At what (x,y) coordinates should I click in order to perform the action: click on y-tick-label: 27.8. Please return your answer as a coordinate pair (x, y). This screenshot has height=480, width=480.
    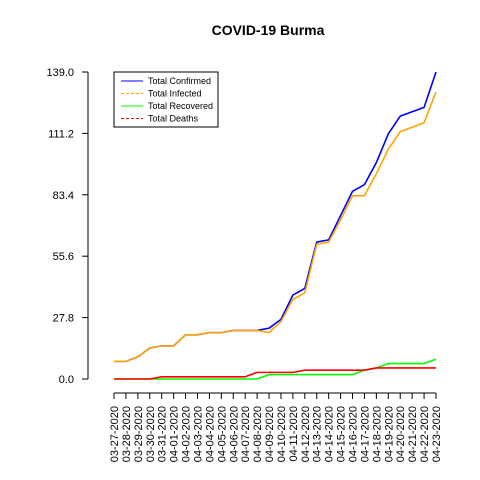
    Looking at the image, I should click on (63, 319).